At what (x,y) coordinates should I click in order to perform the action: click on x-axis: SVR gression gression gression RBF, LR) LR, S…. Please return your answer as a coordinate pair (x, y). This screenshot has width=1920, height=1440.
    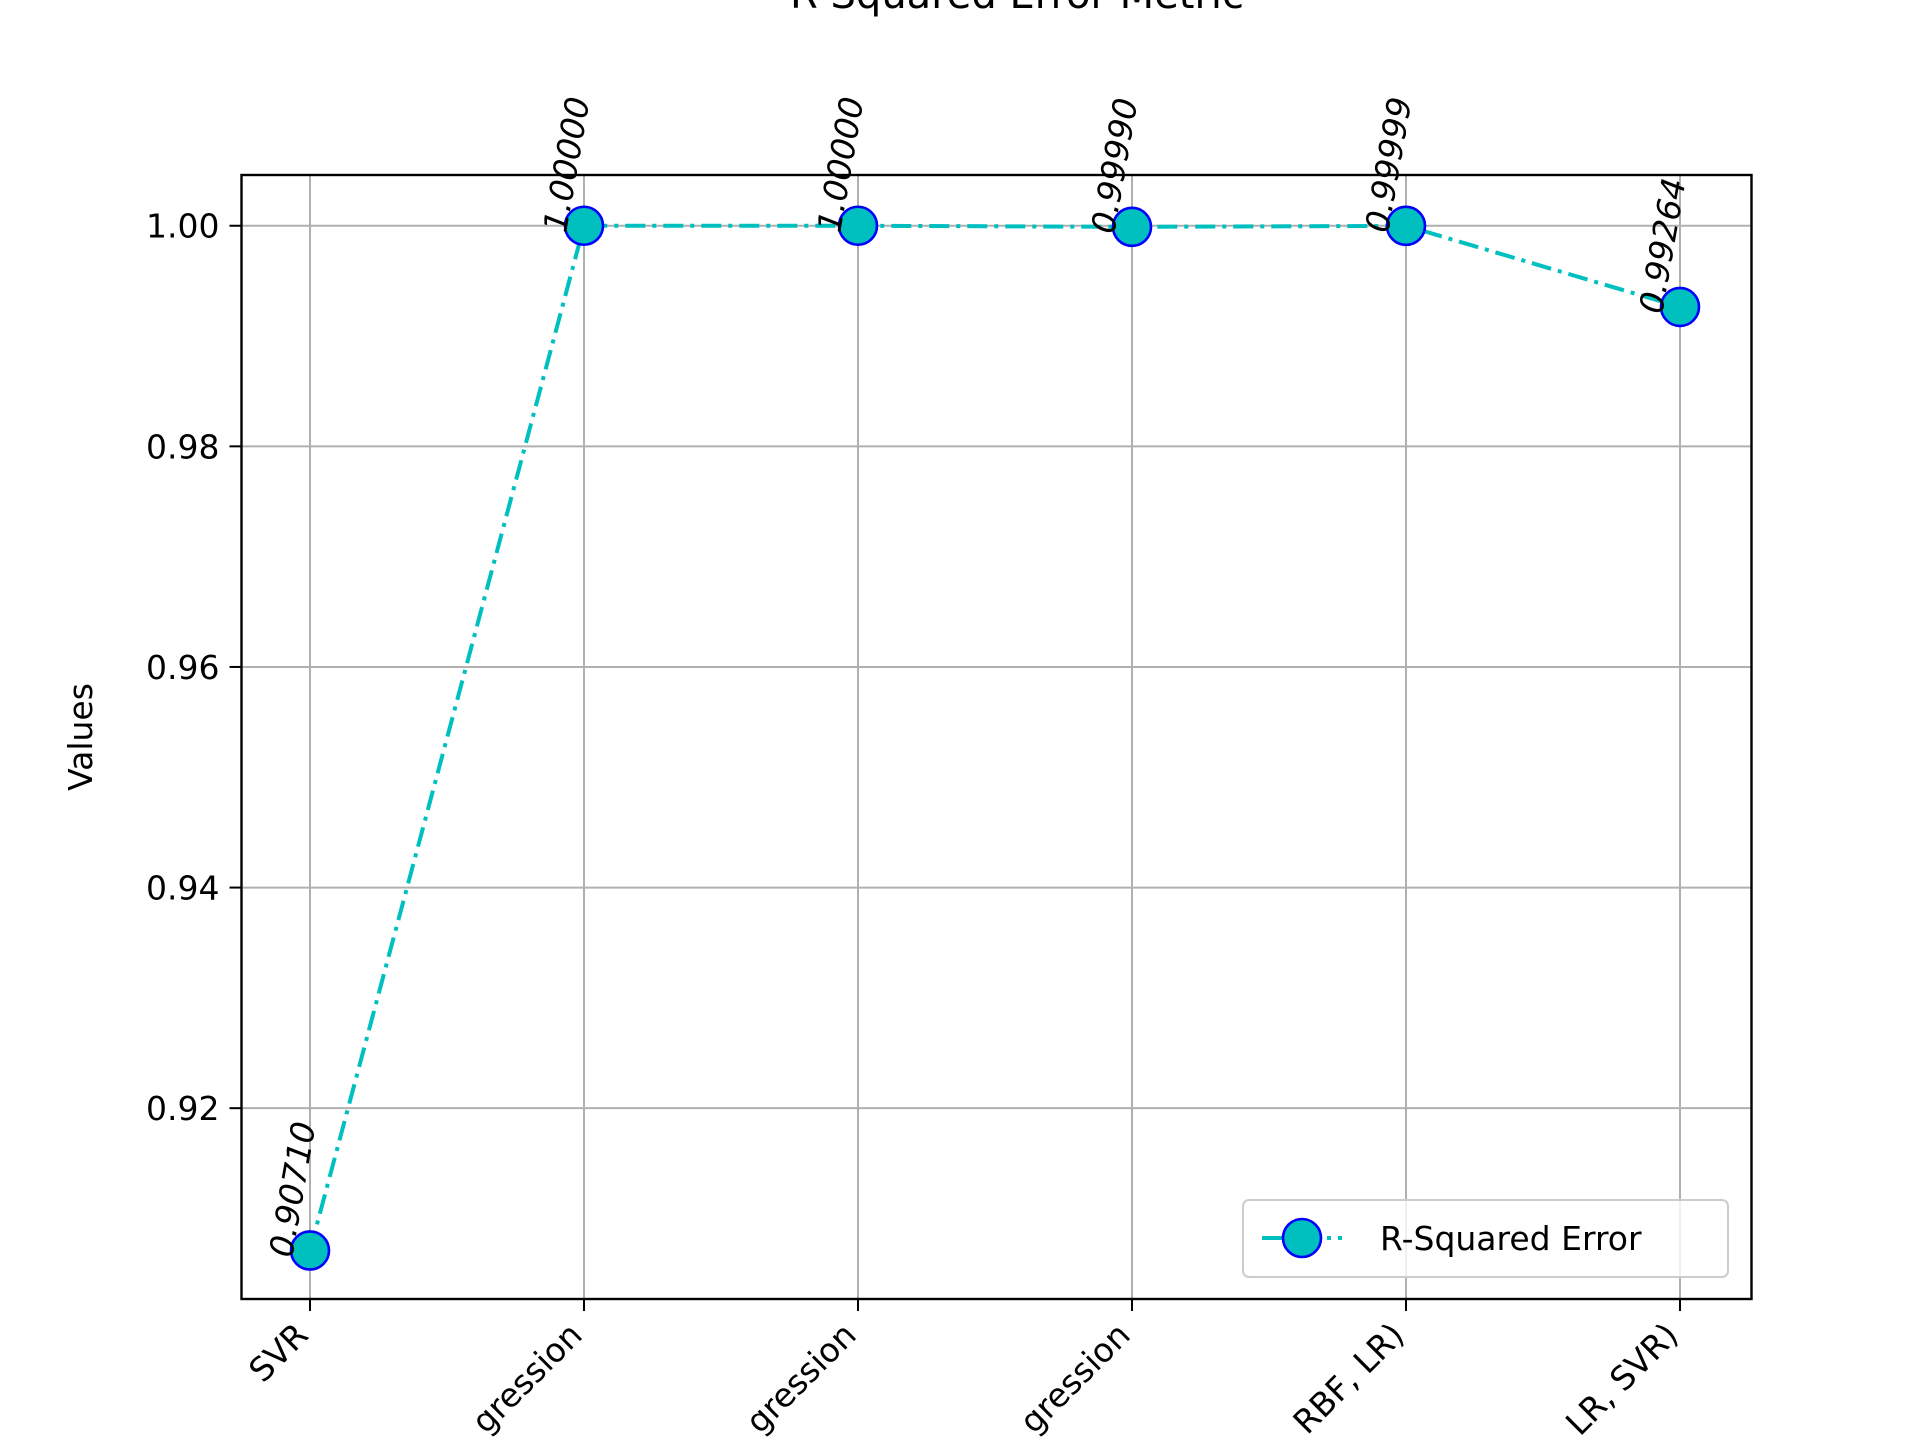
    Looking at the image, I should click on (963, 1369).